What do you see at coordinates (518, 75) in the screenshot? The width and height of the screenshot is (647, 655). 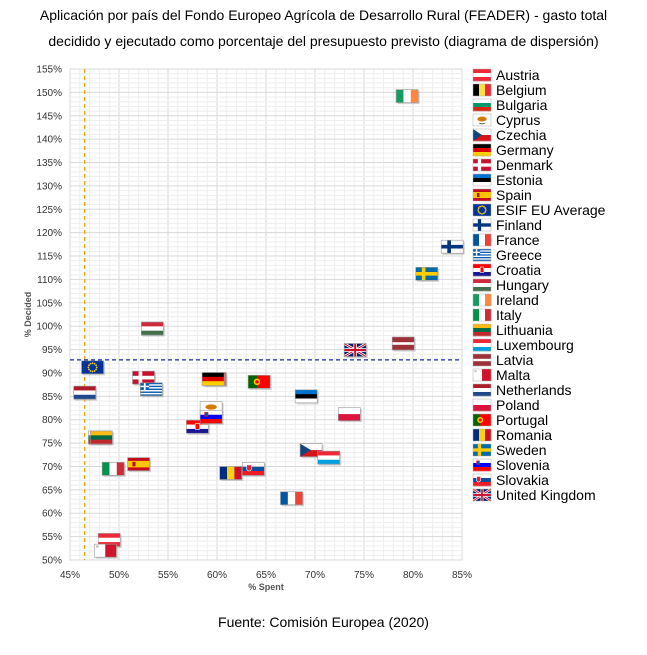 I see `legend-label: Austria` at bounding box center [518, 75].